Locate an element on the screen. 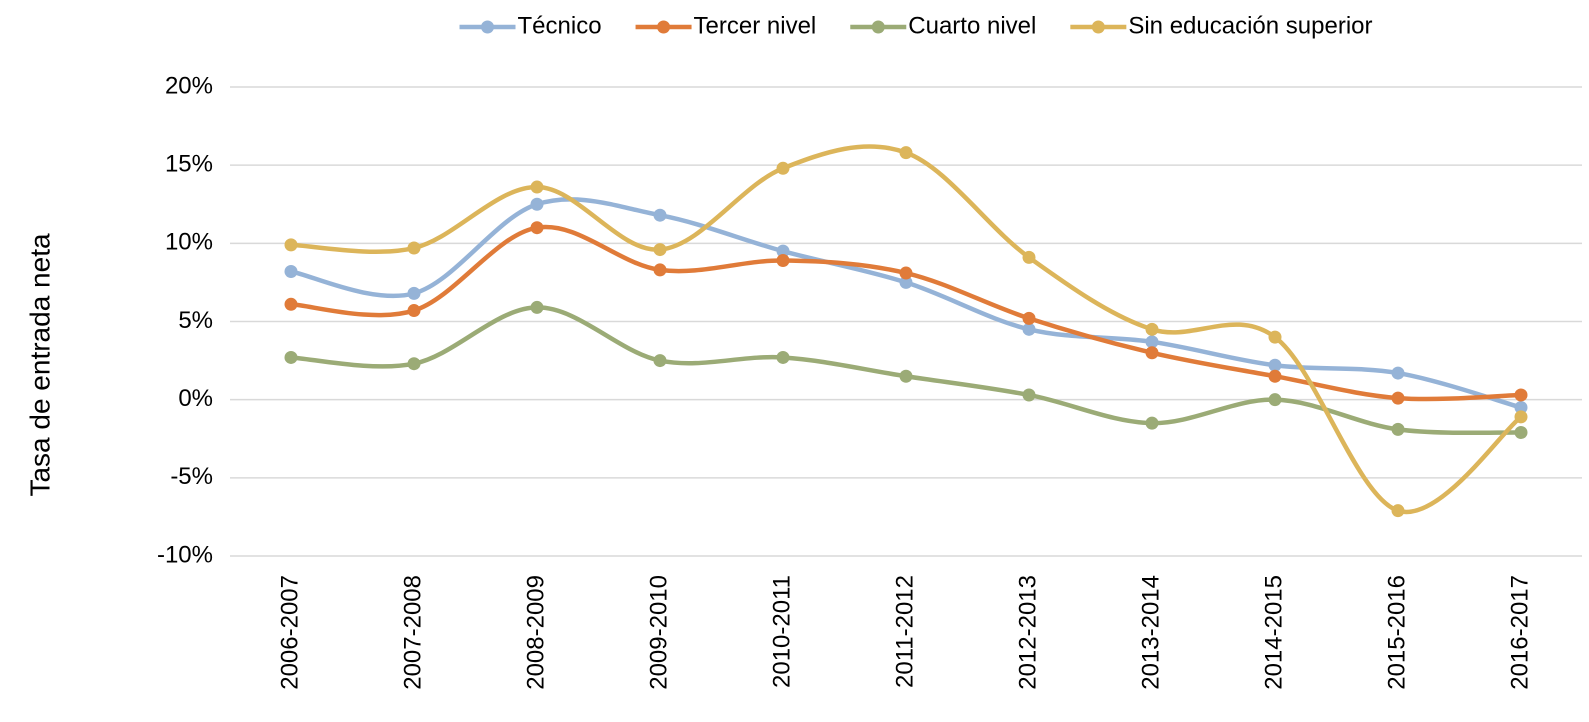 This screenshot has width=1589, height=722. y-tick-label: -10% is located at coordinates (185, 554).